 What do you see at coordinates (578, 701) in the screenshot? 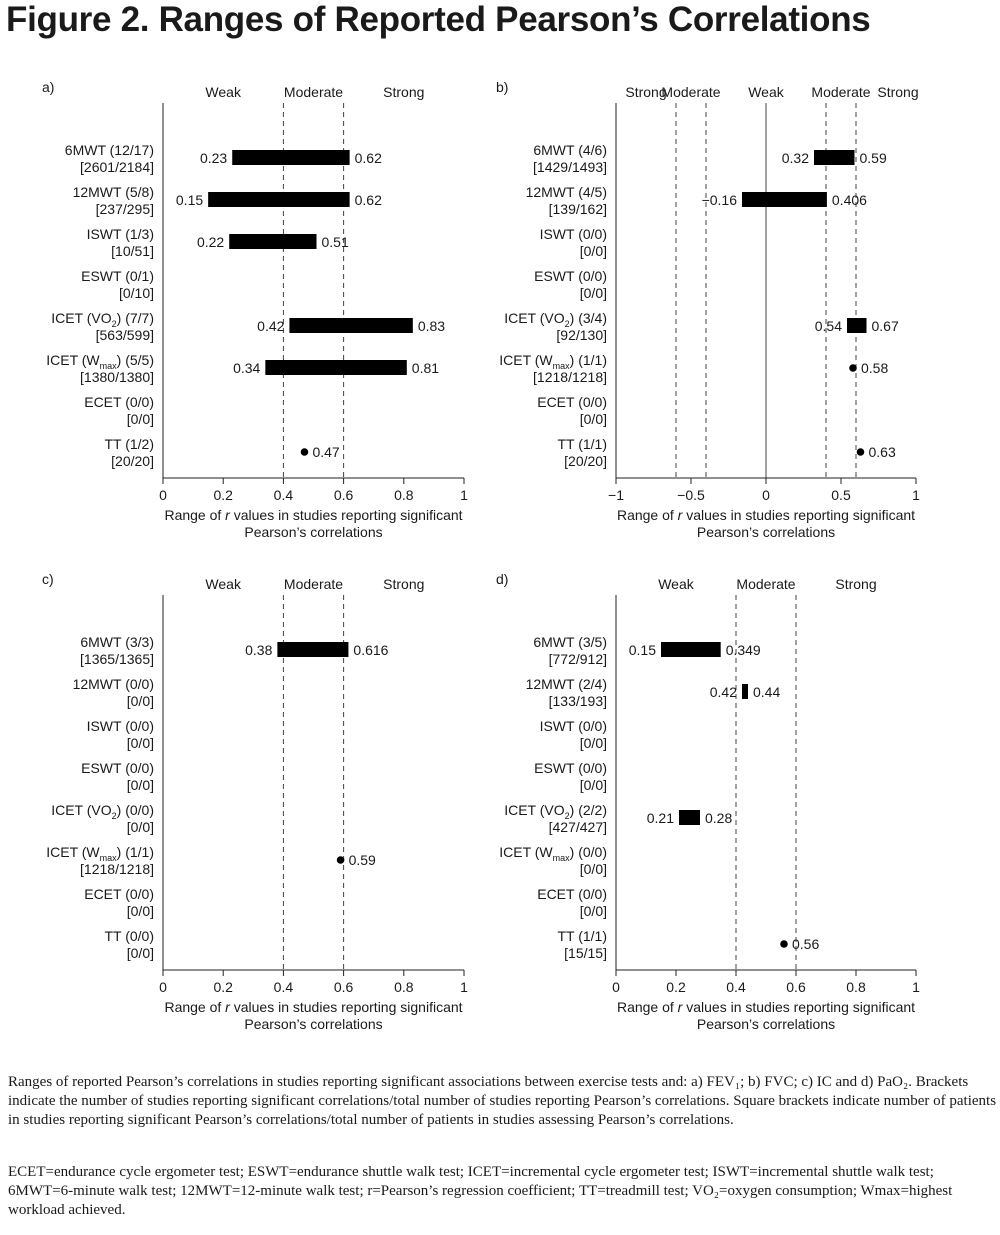
I see `category-patients-label: [133/193]` at bounding box center [578, 701].